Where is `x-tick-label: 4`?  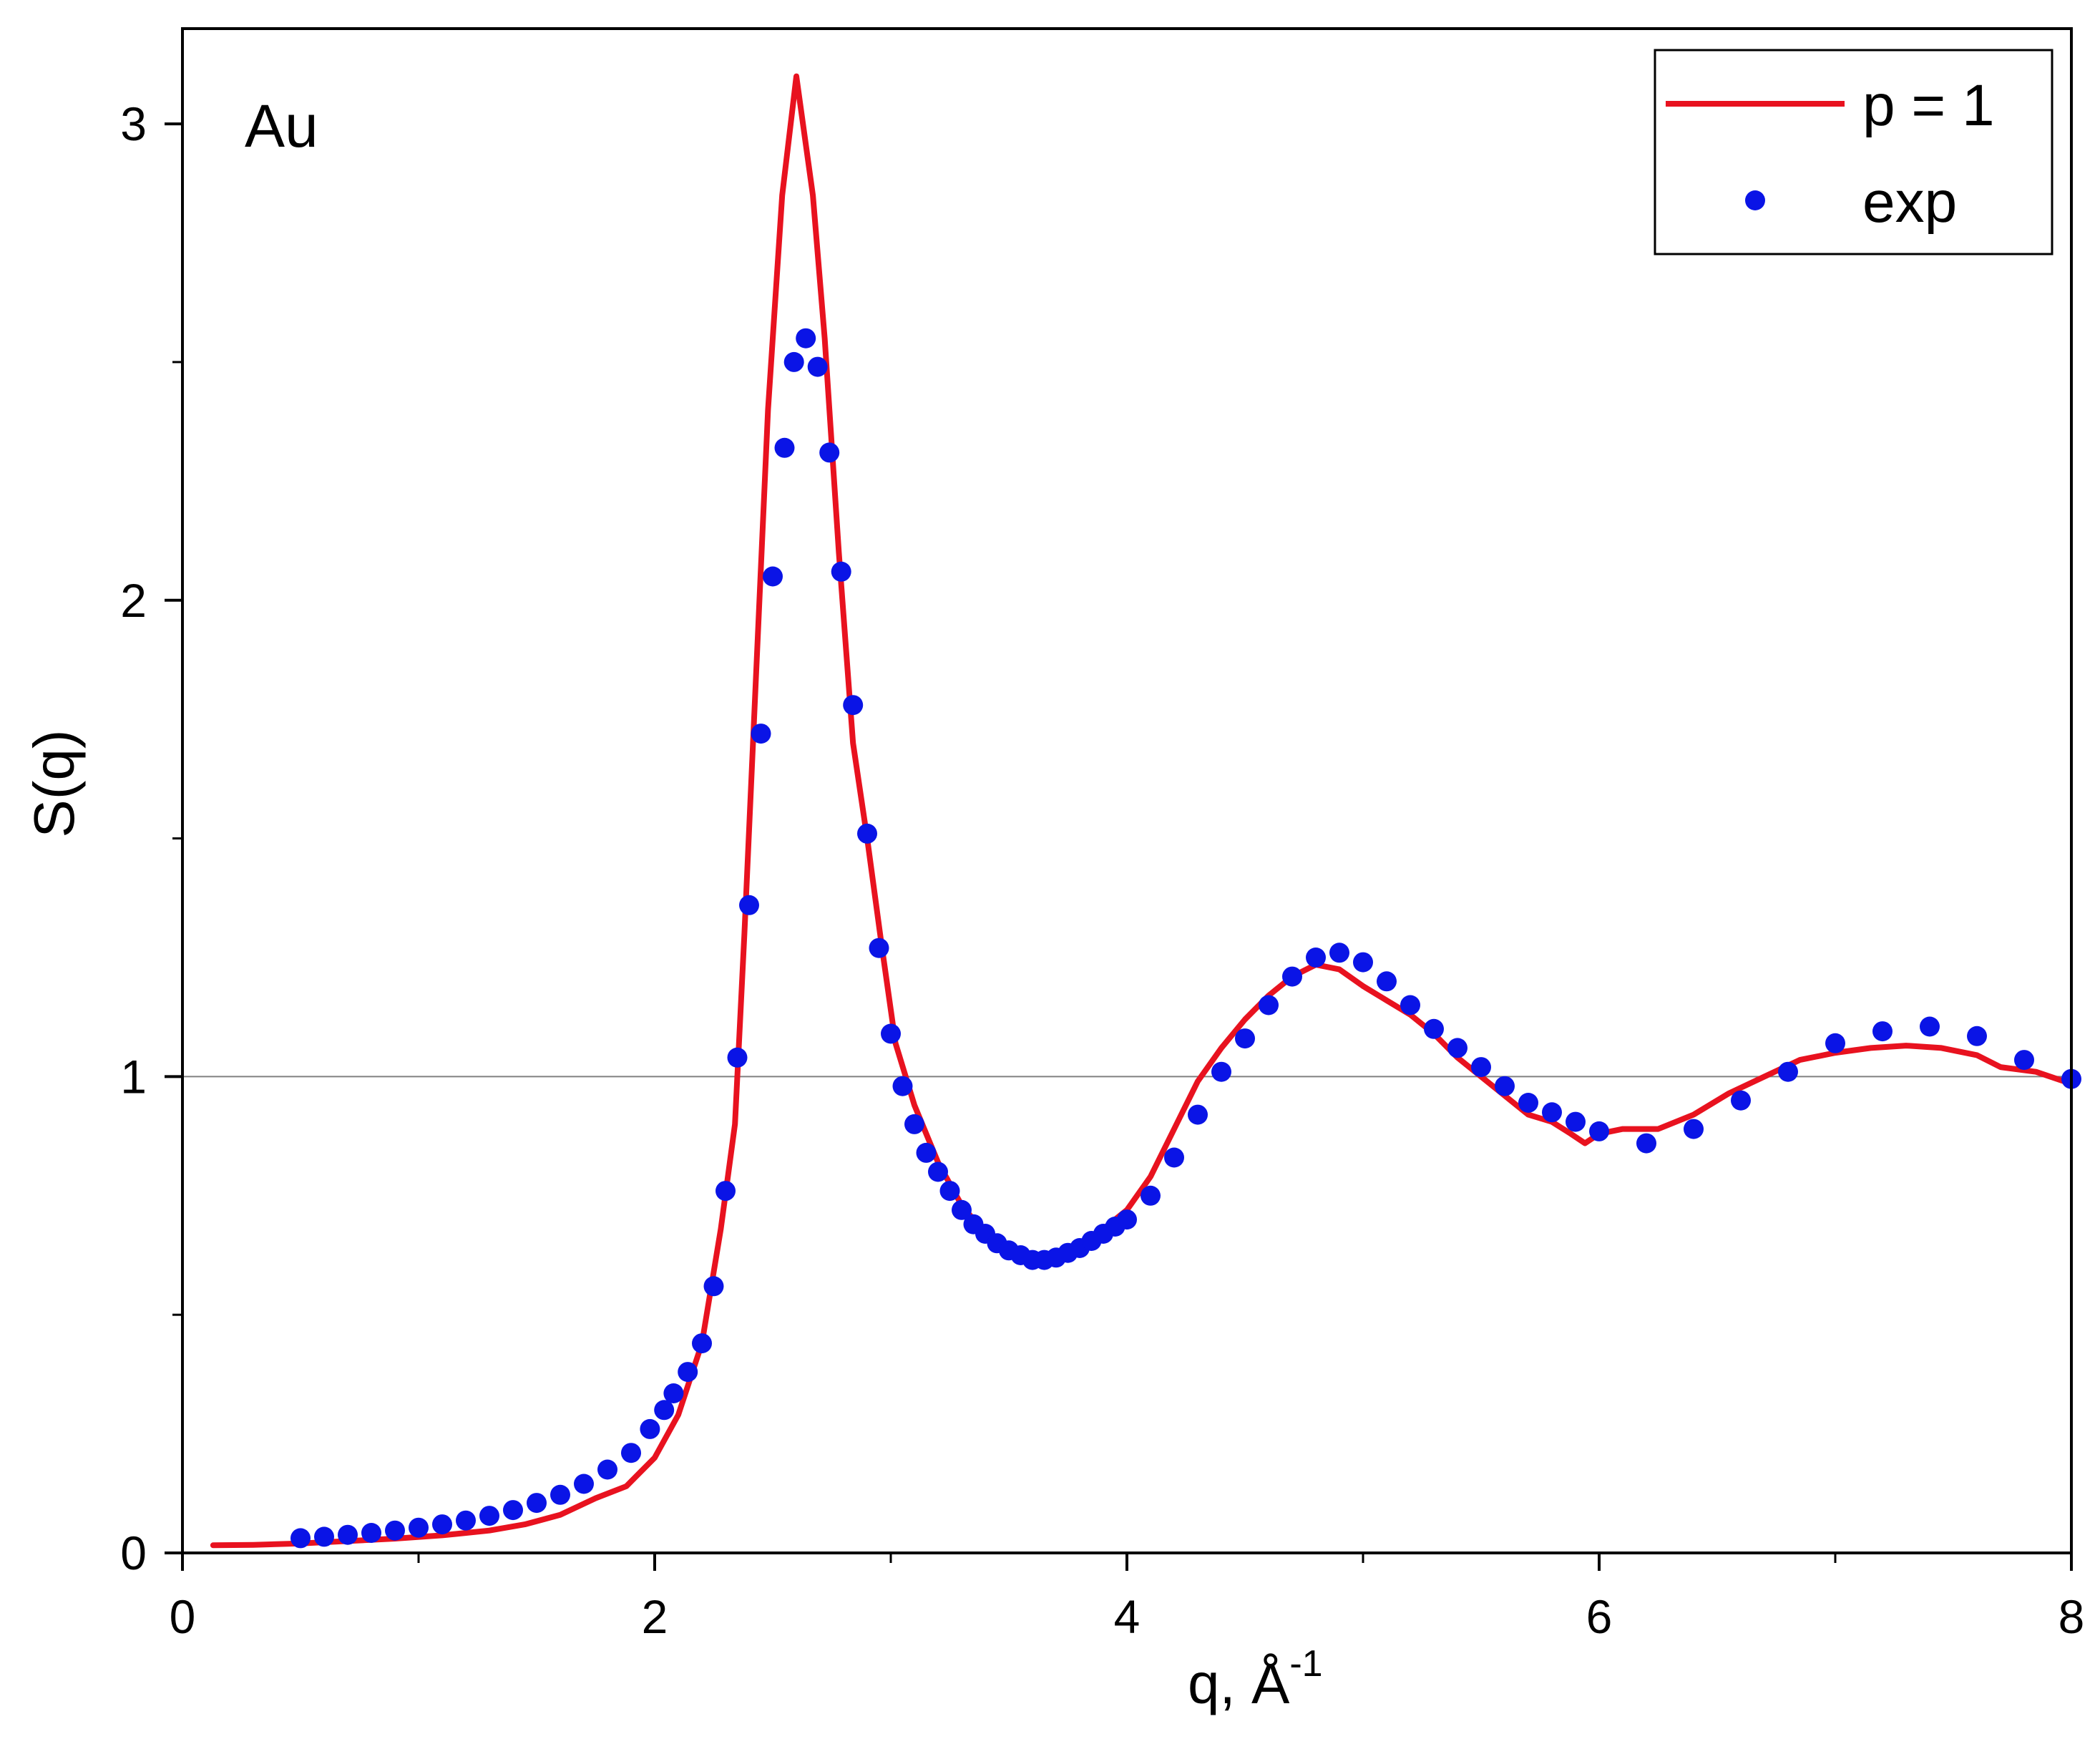
x-tick-label: 4 is located at coordinates (1127, 1616).